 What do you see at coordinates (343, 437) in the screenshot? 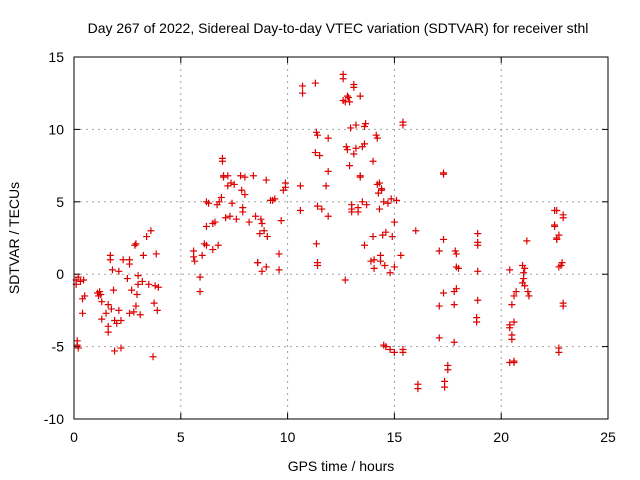
I see `x-tick-labels: 0 5 10 15 20 25` at bounding box center [343, 437].